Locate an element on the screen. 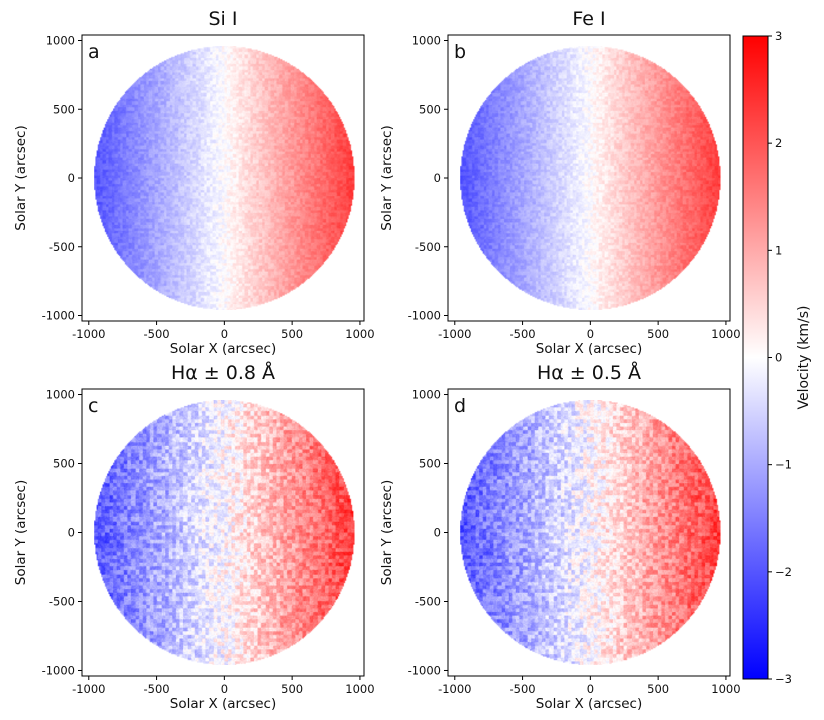 This screenshot has width=824, height=720. velocity-disk-b is located at coordinates (590, 178).